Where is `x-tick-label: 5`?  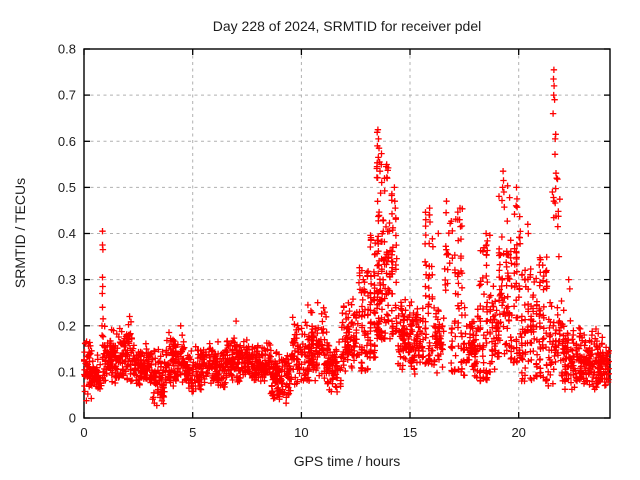
x-tick-label: 5 is located at coordinates (192, 432).